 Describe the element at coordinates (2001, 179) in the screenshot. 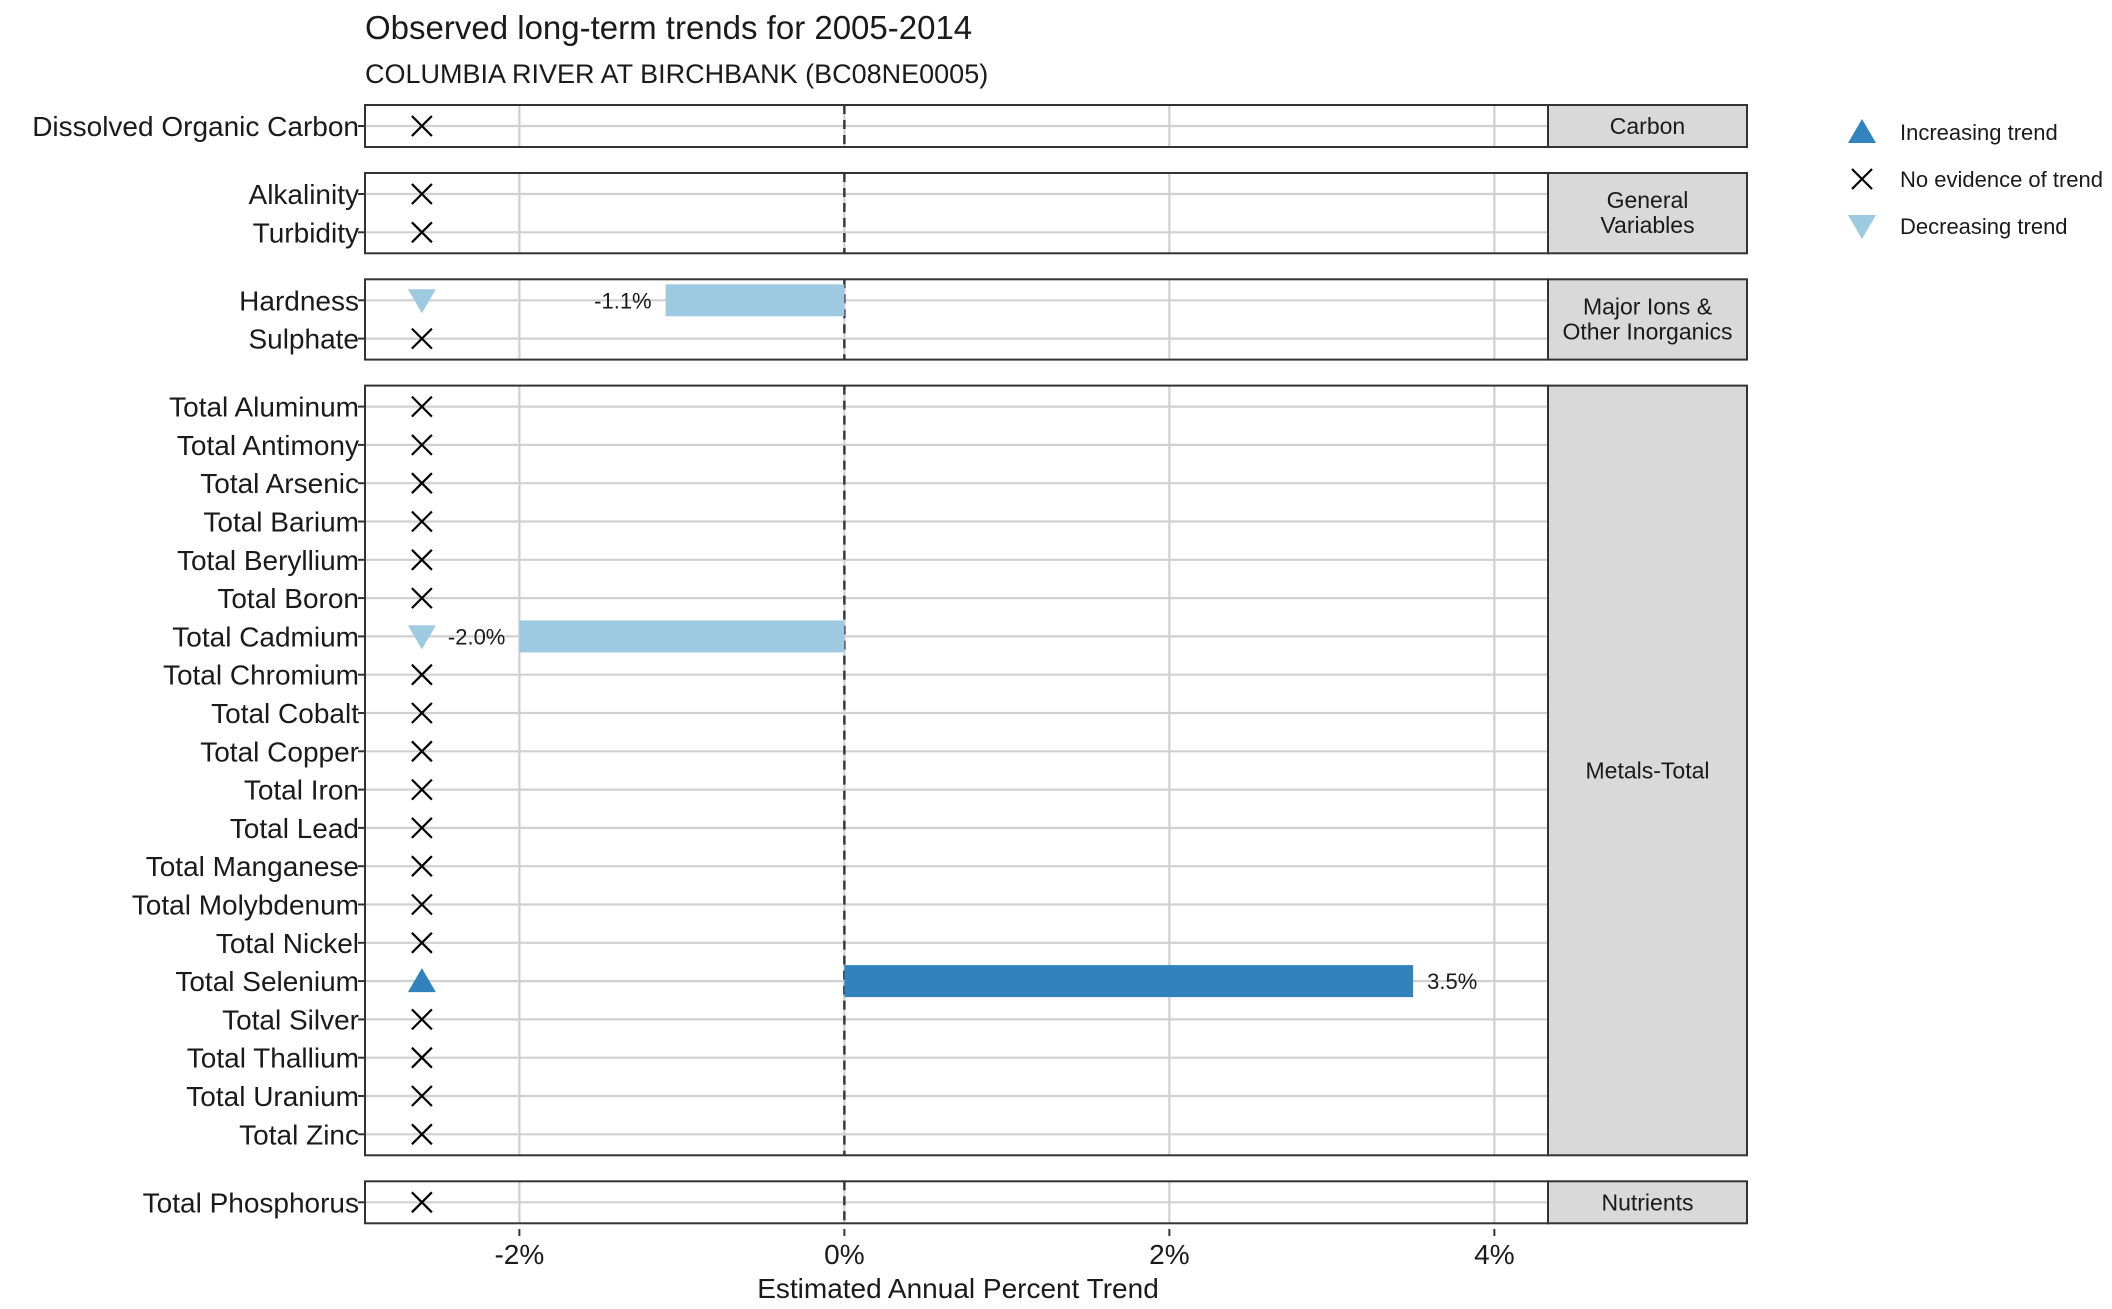

I see `legend-label: No evidence of trend` at that location.